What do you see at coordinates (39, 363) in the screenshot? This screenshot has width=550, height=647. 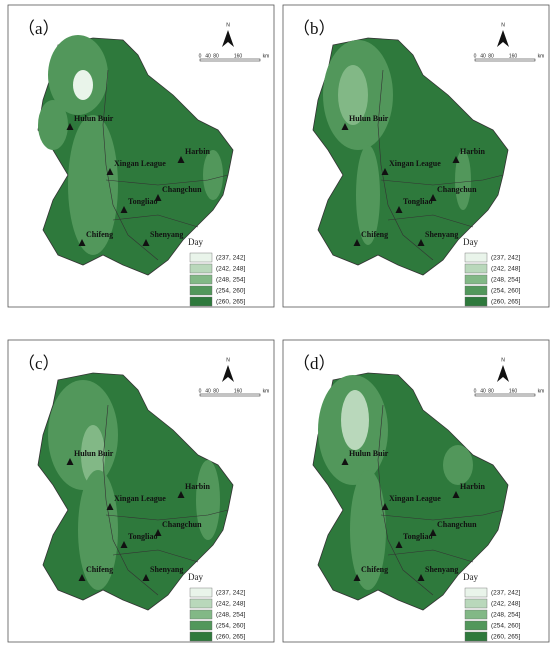 I see `panel-label: （c）` at bounding box center [39, 363].